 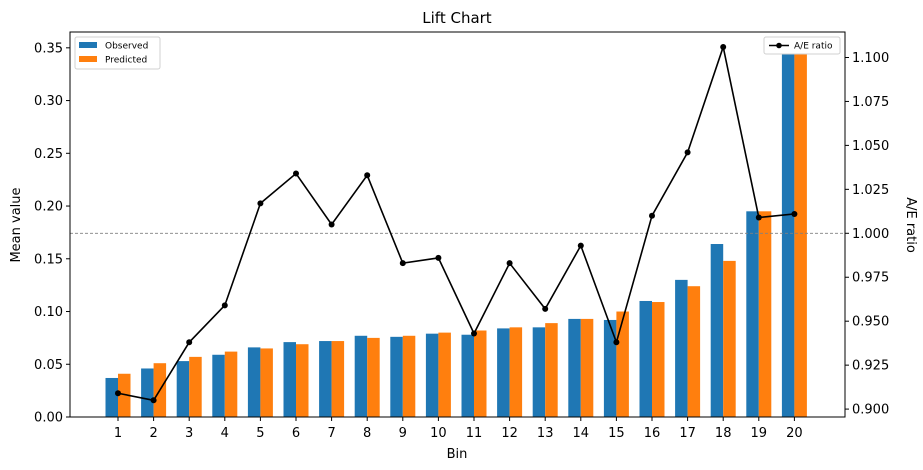 I want to click on legend-label-observed: Observed, so click(x=126, y=47).